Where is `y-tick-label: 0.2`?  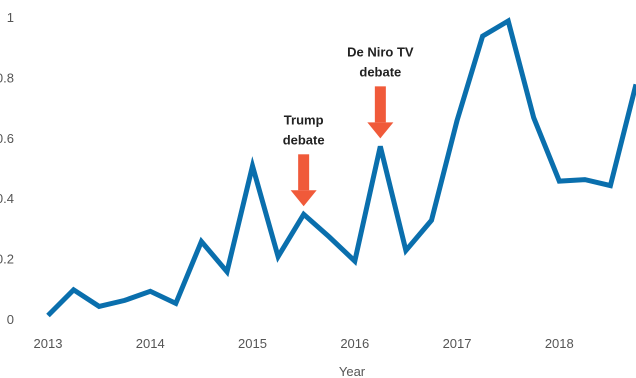
y-tick-label: 0.2 is located at coordinates (7, 259).